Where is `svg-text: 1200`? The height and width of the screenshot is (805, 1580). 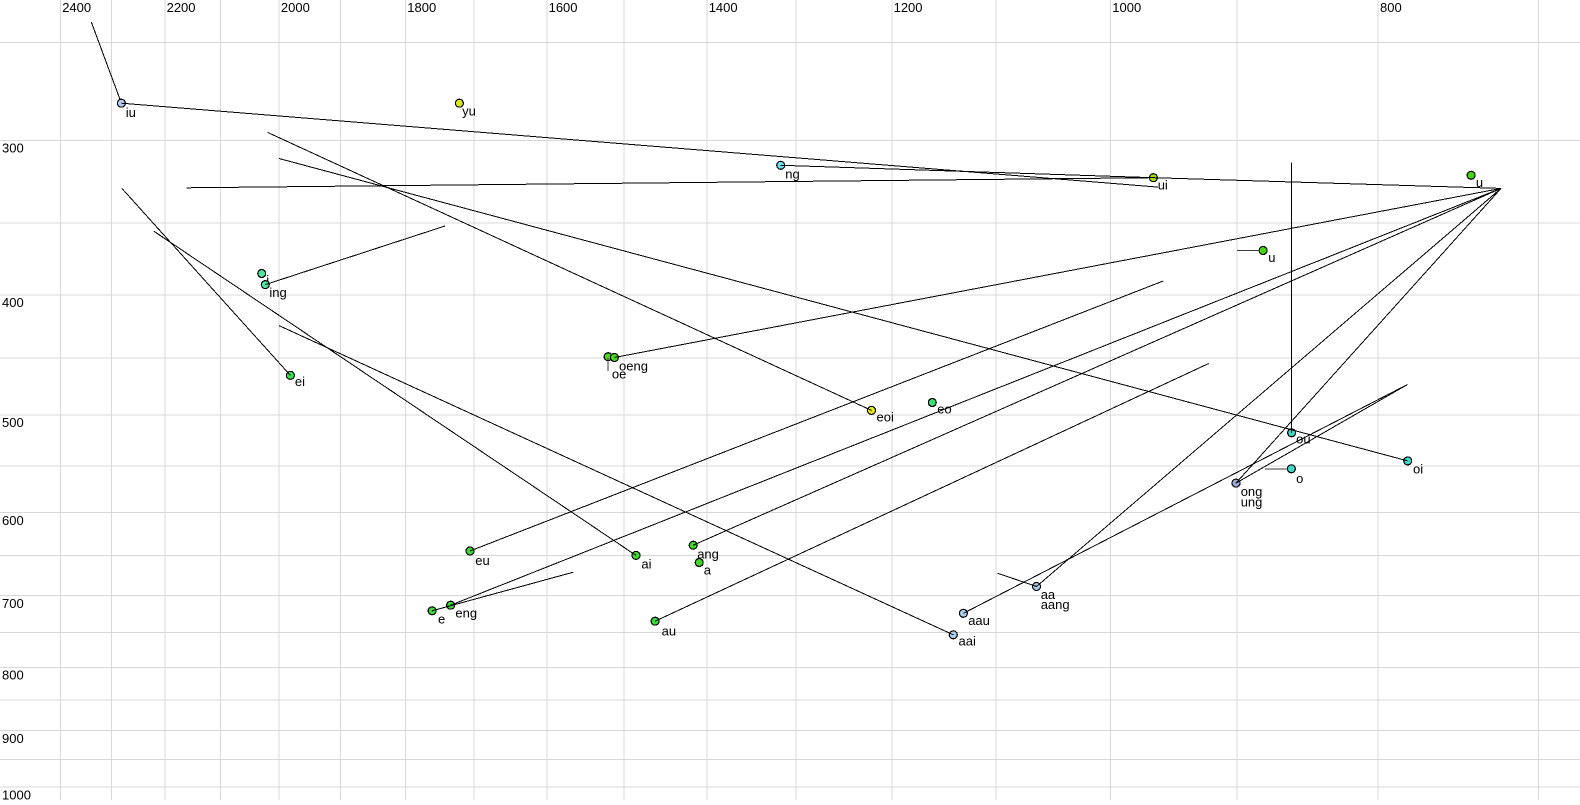 svg-text: 1200 is located at coordinates (908, 7).